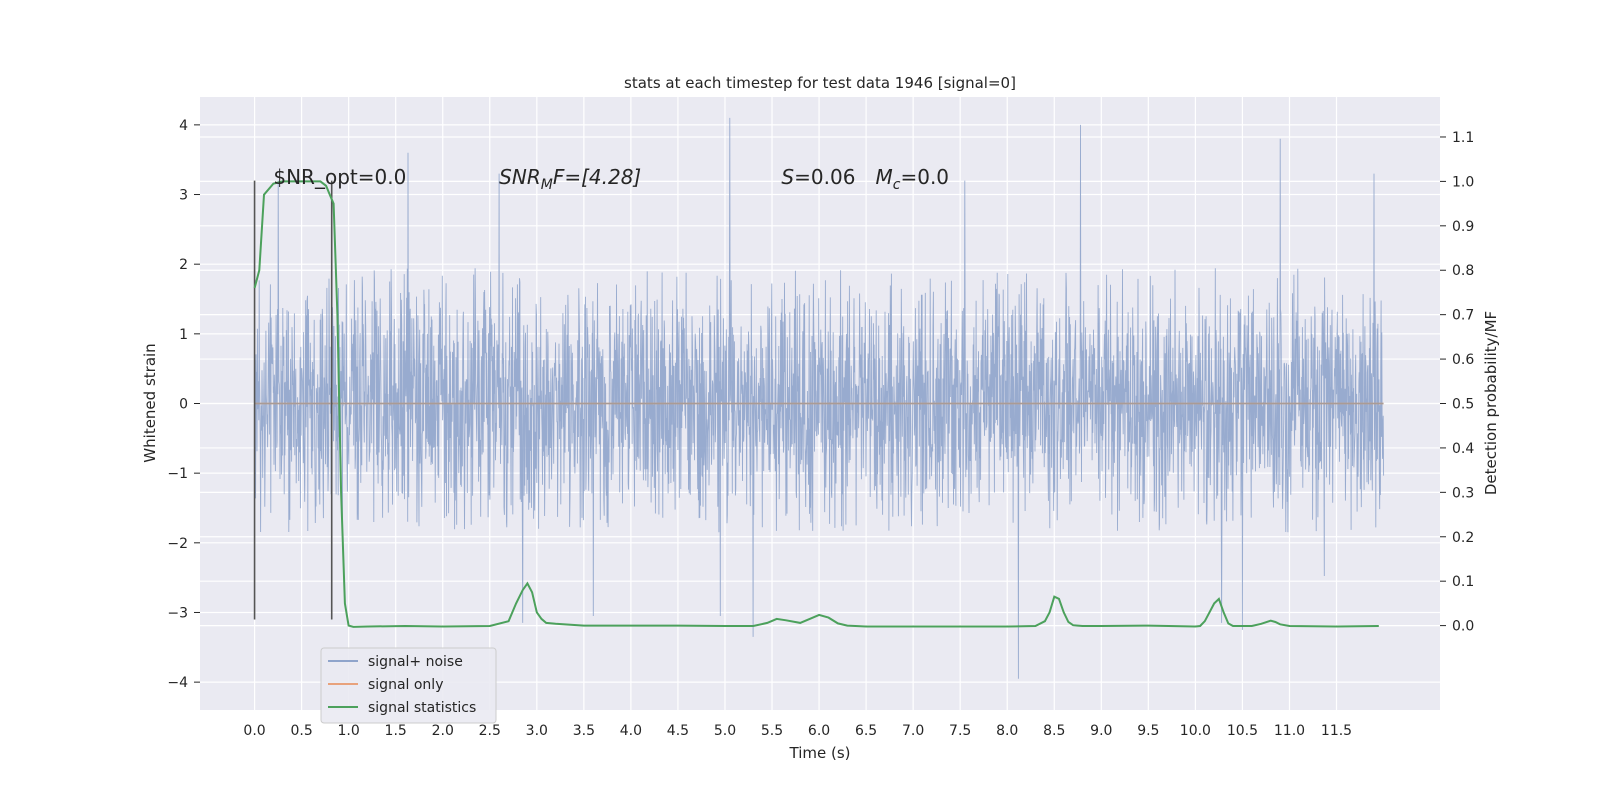  Describe the element at coordinates (1457, 382) in the screenshot. I see `y2-tick-labels: 0.0 0.1 0.2 0.3 0.4 0.5 0.6 0.7 0.8 0.9 1.0 1.1` at that location.